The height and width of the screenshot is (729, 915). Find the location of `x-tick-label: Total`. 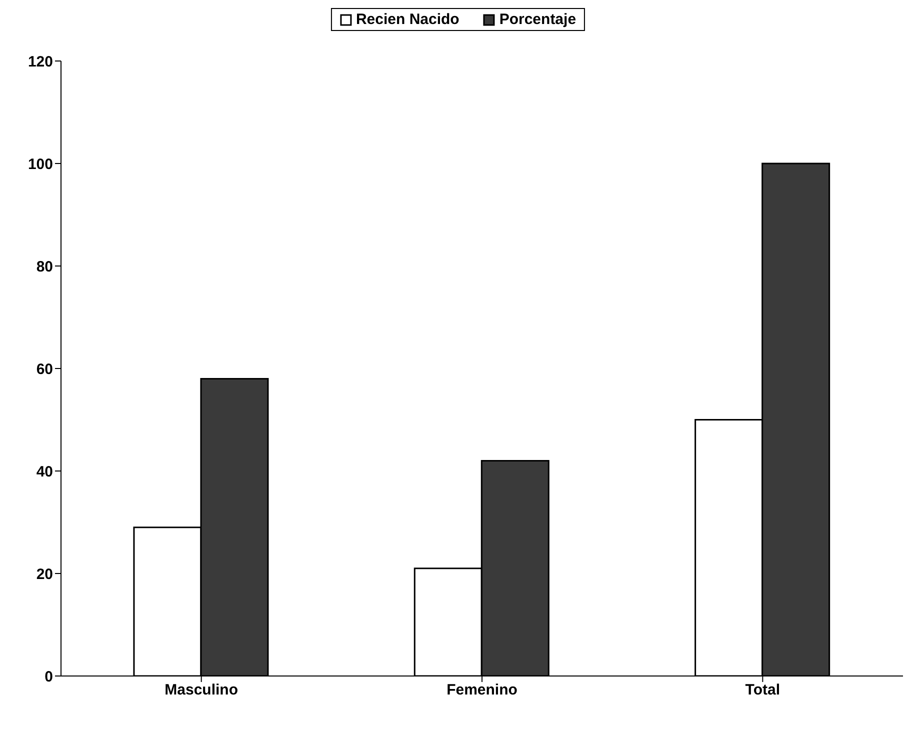

x-tick-label: Total is located at coordinates (762, 690).